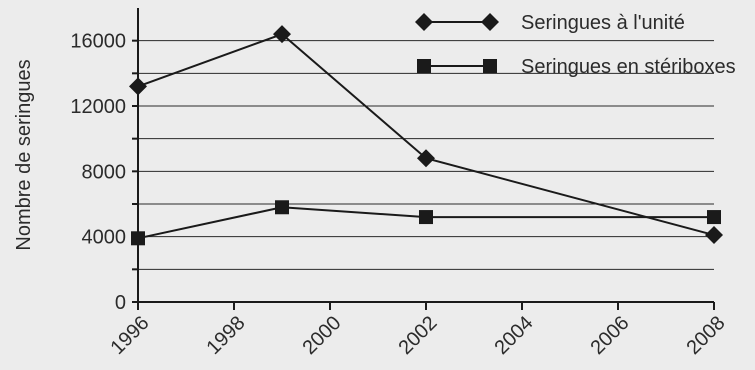 This screenshot has width=755, height=370. Describe the element at coordinates (104, 172) in the screenshot. I see `y-tick-label: 8000` at that location.